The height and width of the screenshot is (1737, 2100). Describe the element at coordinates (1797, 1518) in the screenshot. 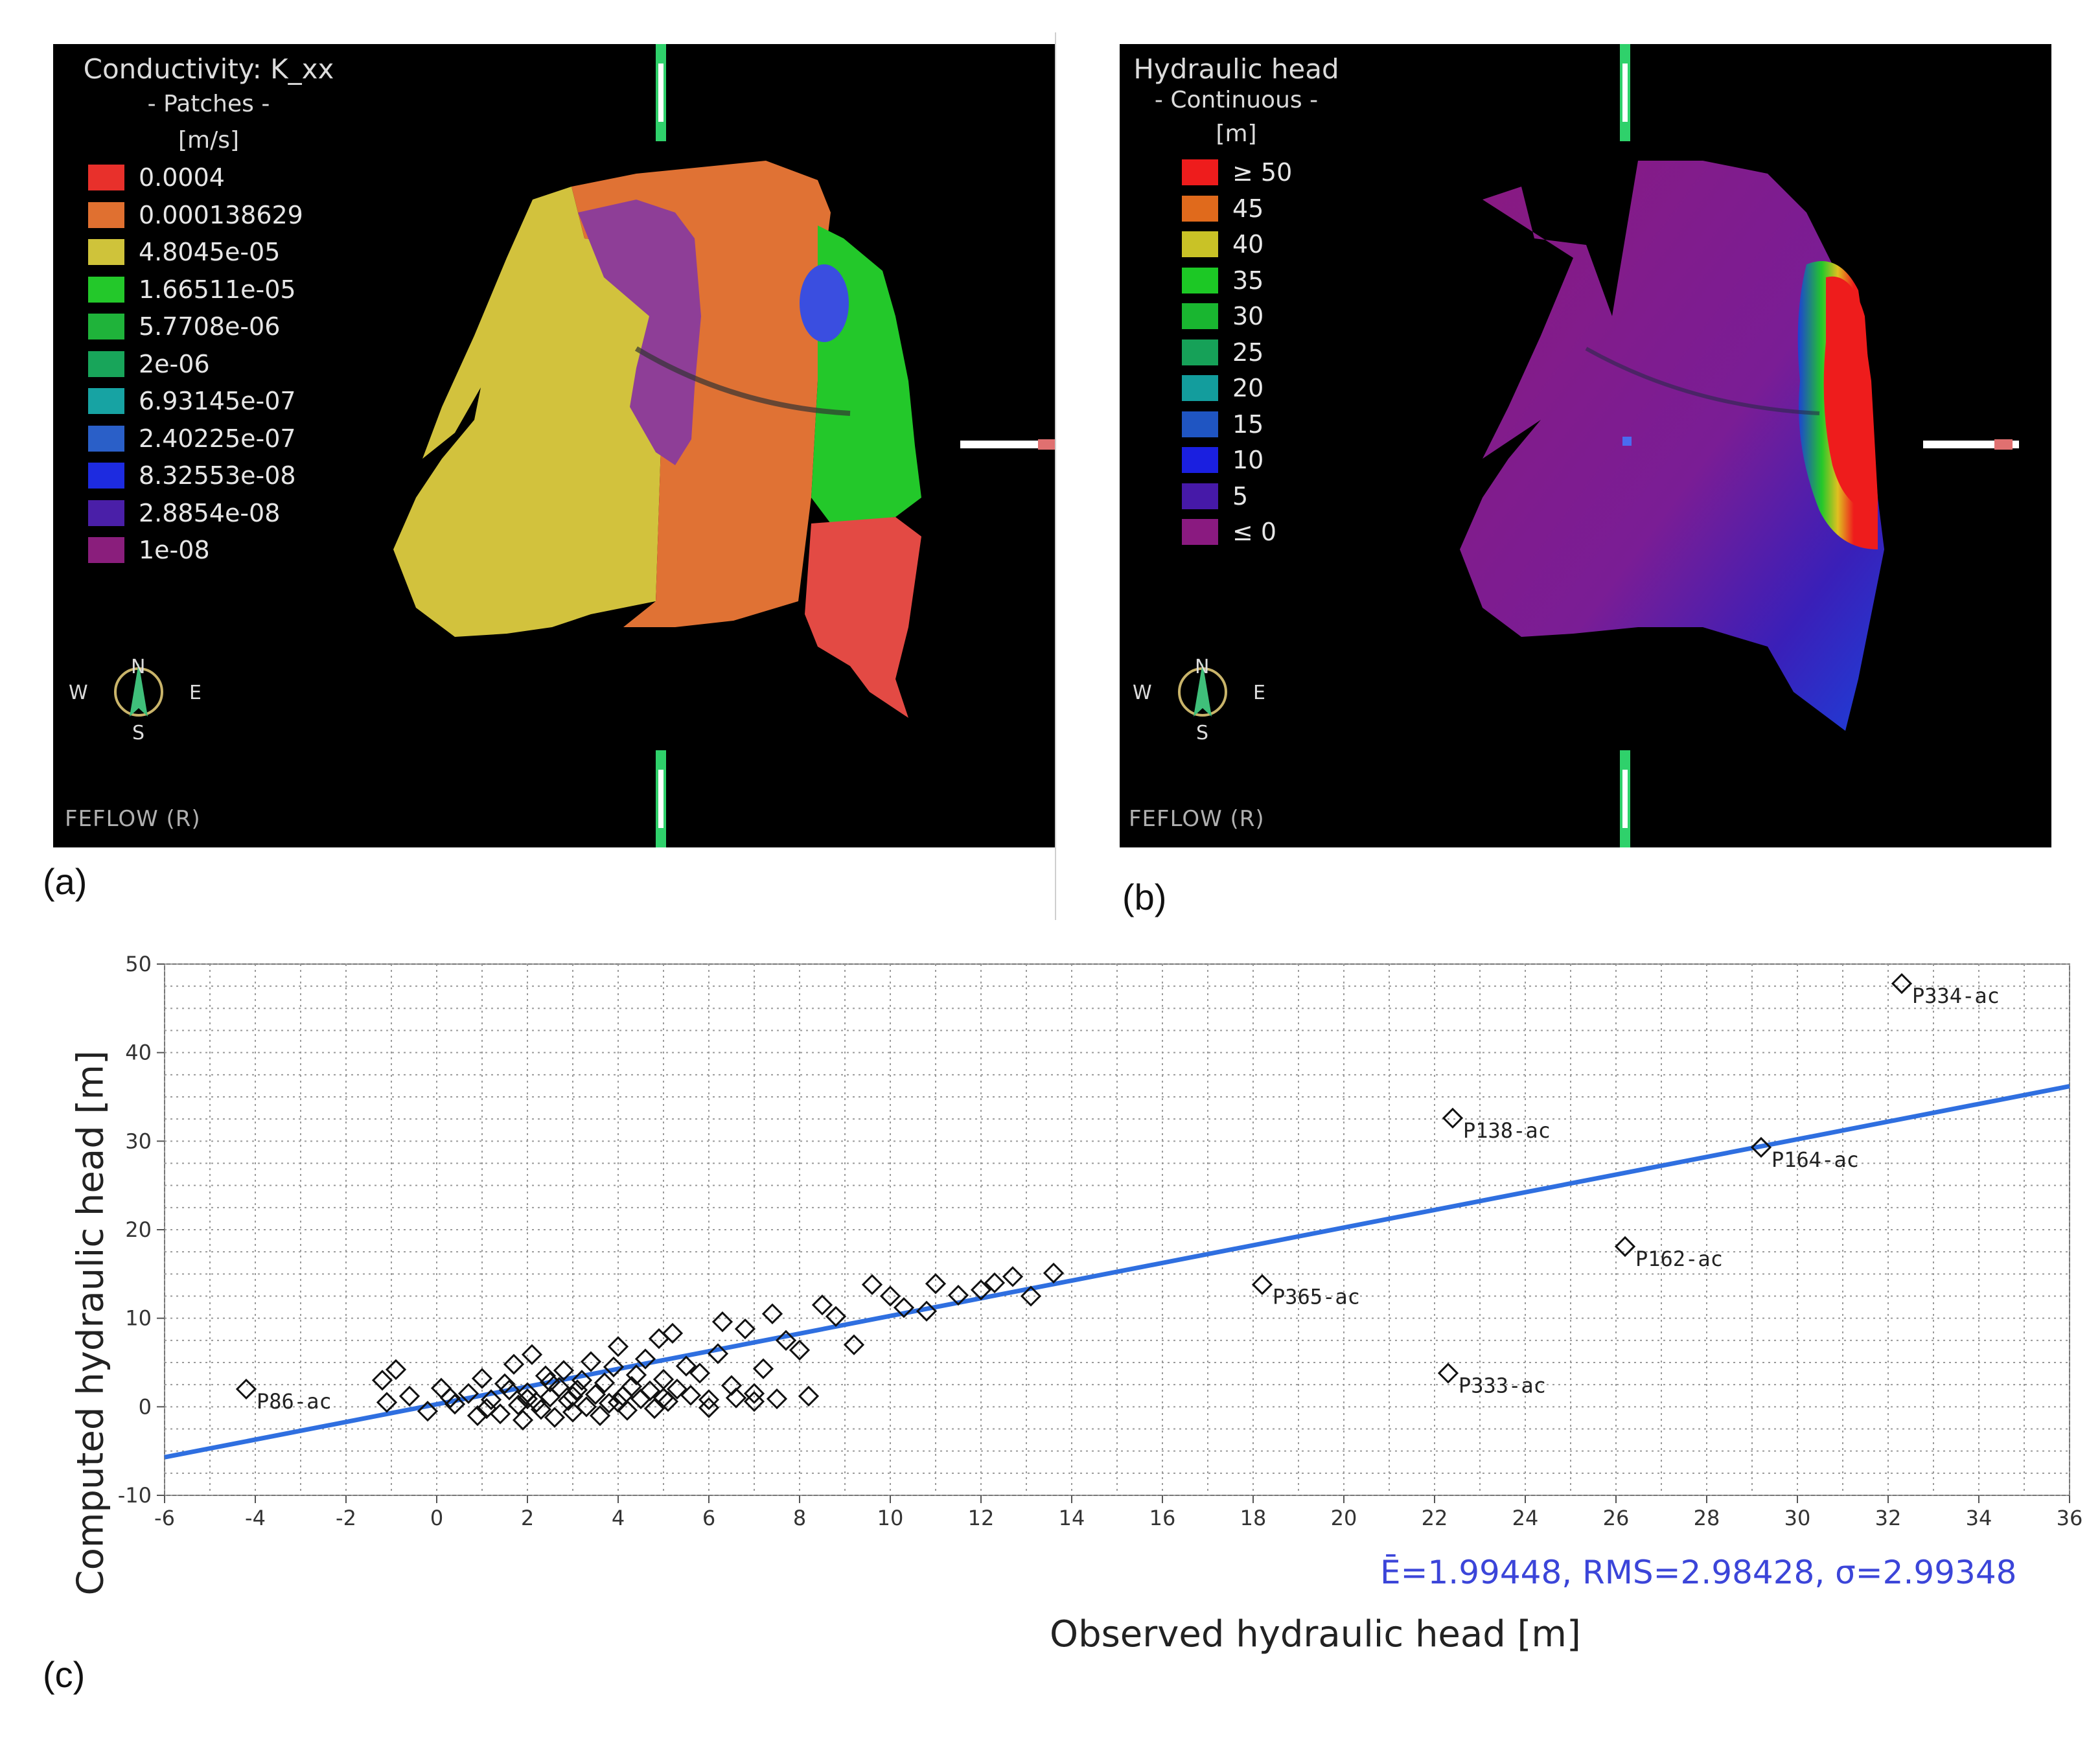

I see `x-tick-label: 30` at that location.